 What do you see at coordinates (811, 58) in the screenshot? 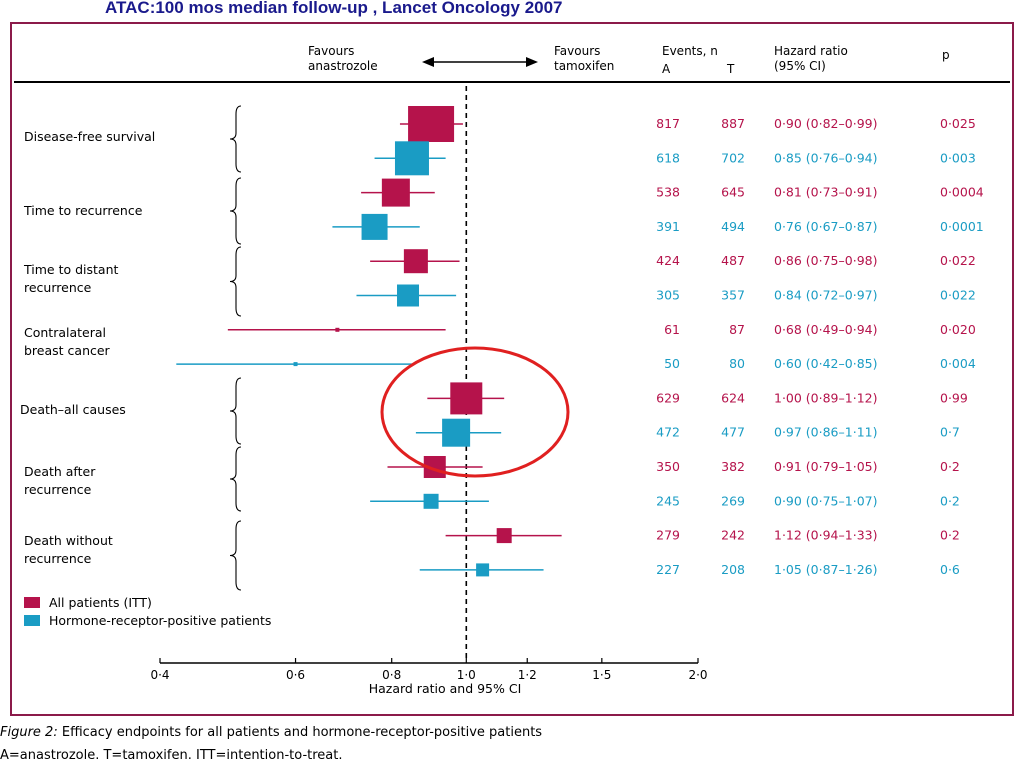
I see `header-hazard-ratio: Hazard ratio (95% CI)` at bounding box center [811, 58].